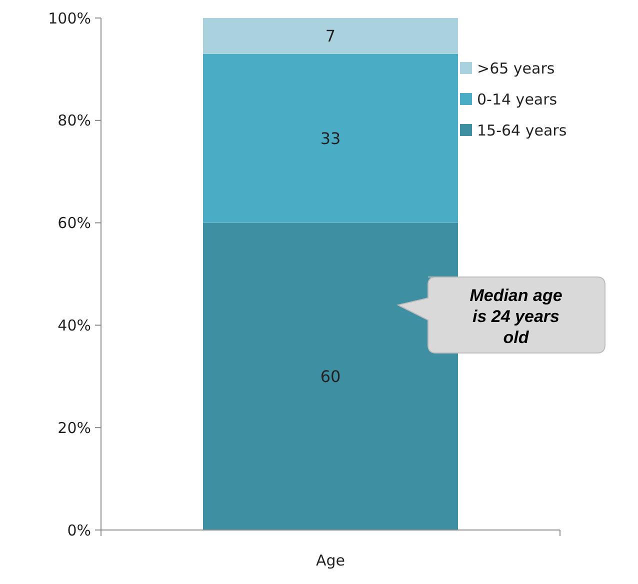 The width and height of the screenshot is (638, 584). Describe the element at coordinates (74, 427) in the screenshot. I see `y-tick-label: 20%` at that location.